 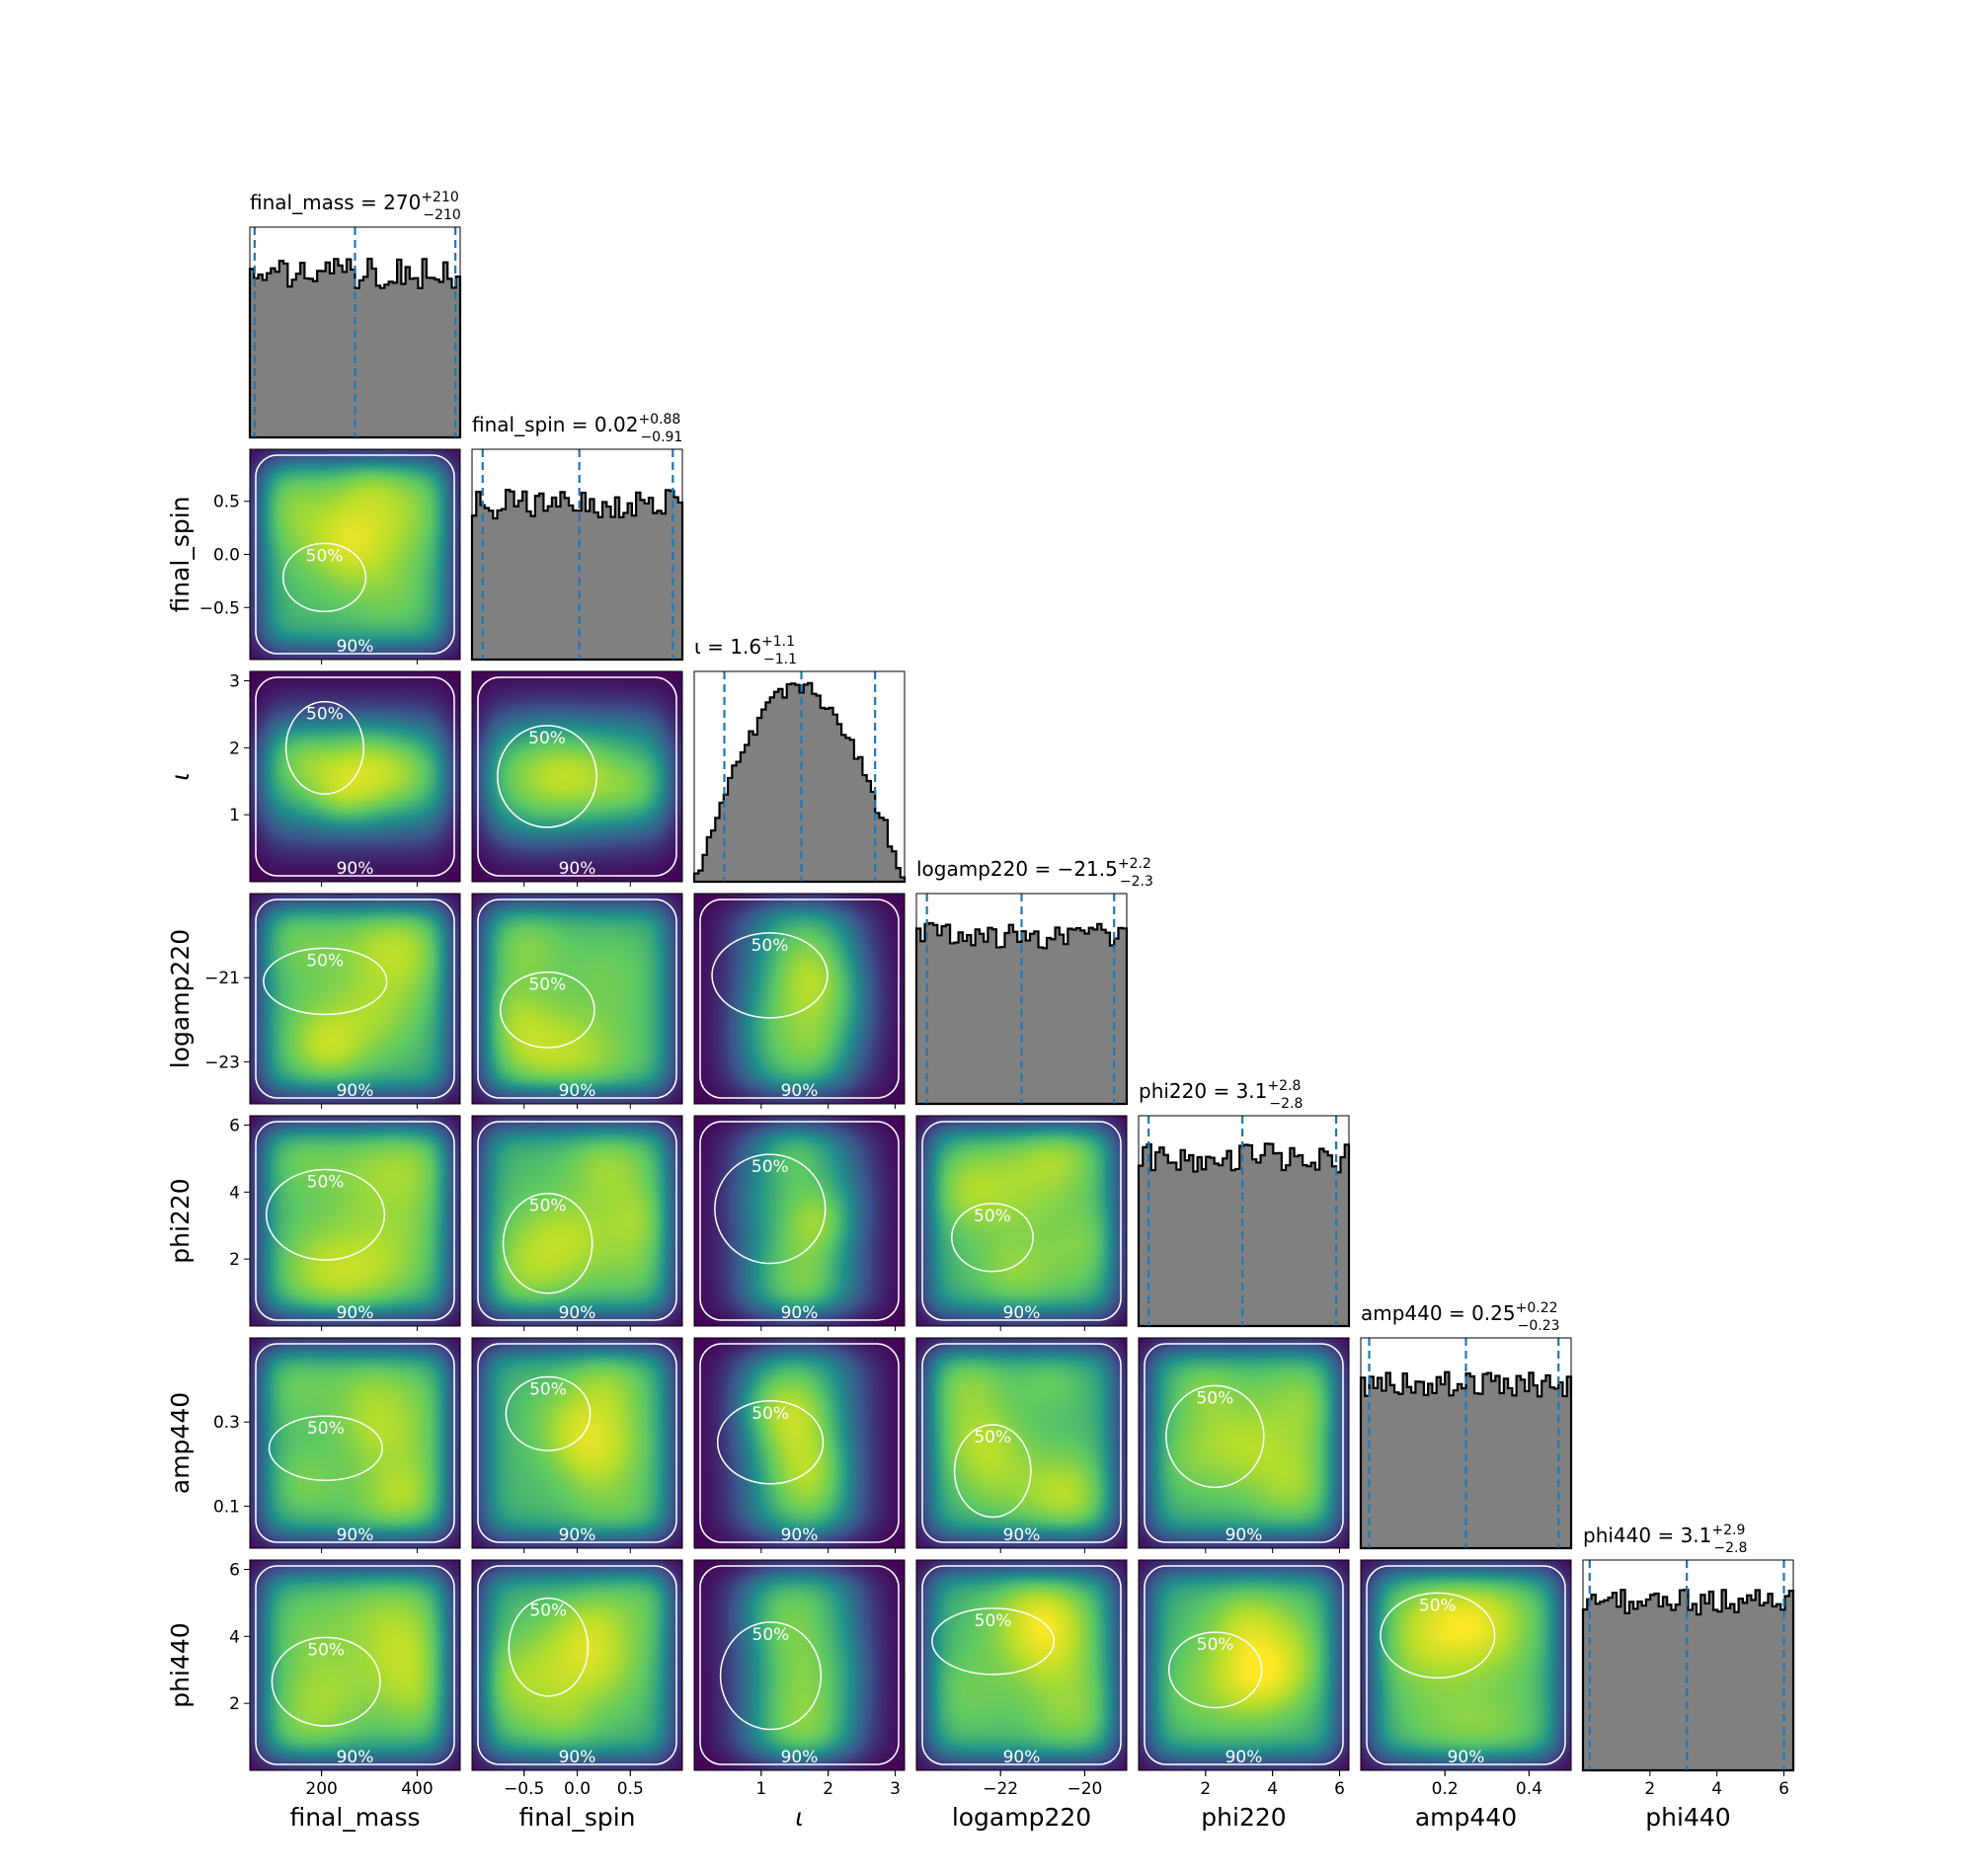 I want to click on histogram-inclination: ι = 1.6+1.1−1.1, so click(x=799, y=759).